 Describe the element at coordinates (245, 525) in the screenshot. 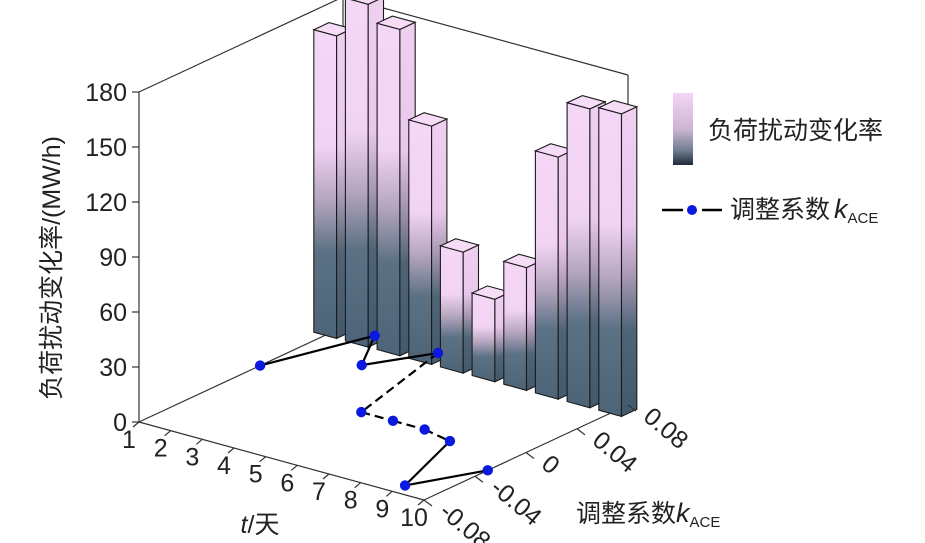

I see `x-axis-title-var: t` at that location.